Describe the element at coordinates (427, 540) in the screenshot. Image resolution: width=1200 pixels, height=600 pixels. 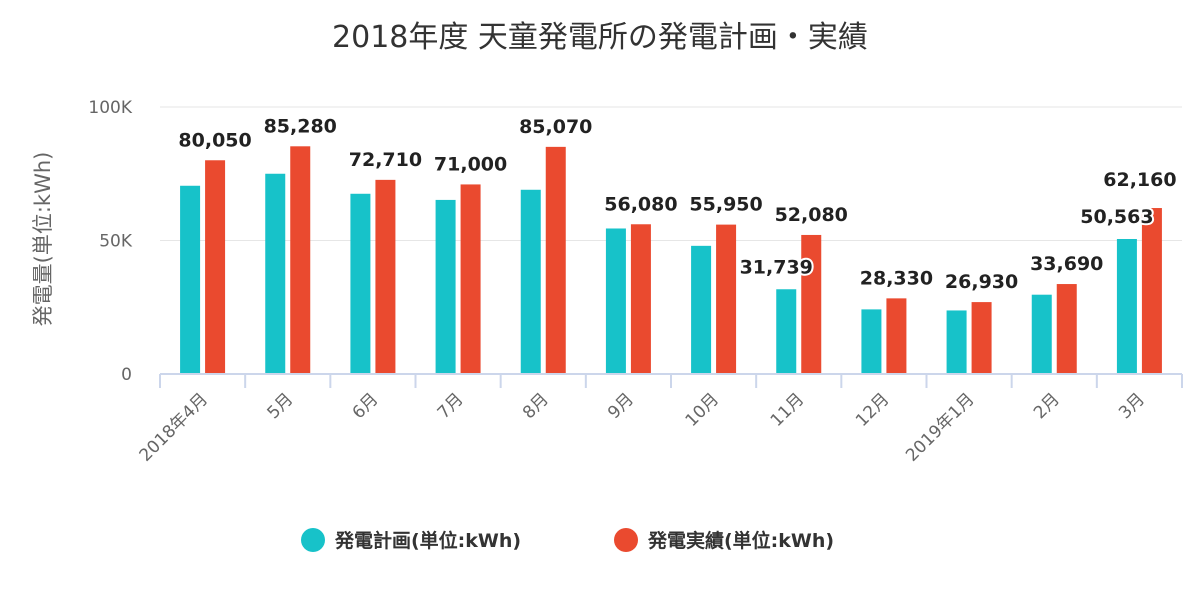
I see `legend-item-label: 発電計画(単位:kWh)` at that location.